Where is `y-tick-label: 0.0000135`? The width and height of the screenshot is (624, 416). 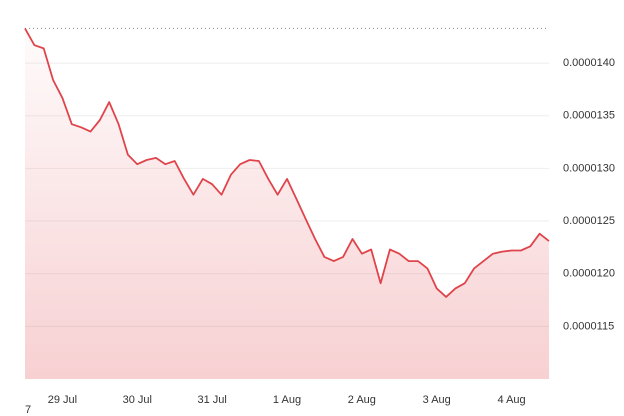
y-tick-label: 0.0000135 is located at coordinates (589, 116).